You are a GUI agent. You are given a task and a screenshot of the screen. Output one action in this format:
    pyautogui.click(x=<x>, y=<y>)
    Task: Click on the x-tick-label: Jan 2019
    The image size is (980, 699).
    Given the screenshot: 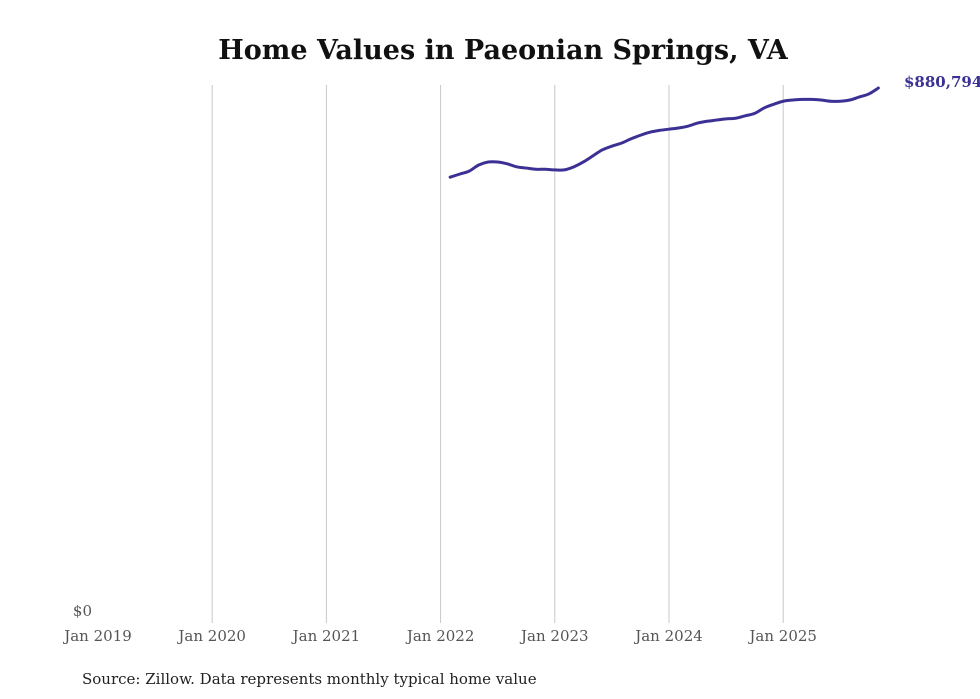 What is the action you would take?
    pyautogui.click(x=97, y=636)
    